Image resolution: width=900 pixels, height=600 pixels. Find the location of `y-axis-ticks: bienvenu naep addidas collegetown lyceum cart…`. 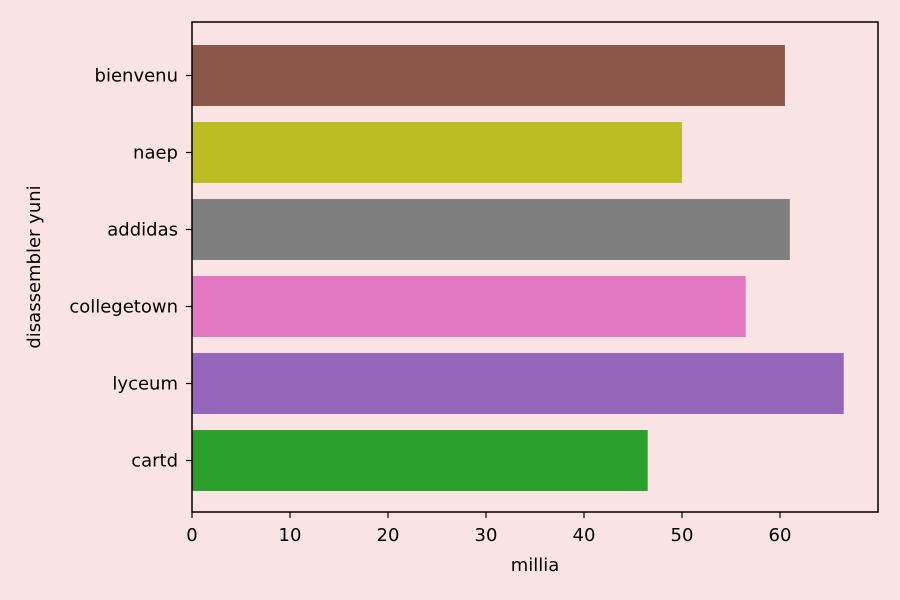

y-axis-ticks: bienvenu naep addidas collegetown lyceum cart… is located at coordinates (130, 269).